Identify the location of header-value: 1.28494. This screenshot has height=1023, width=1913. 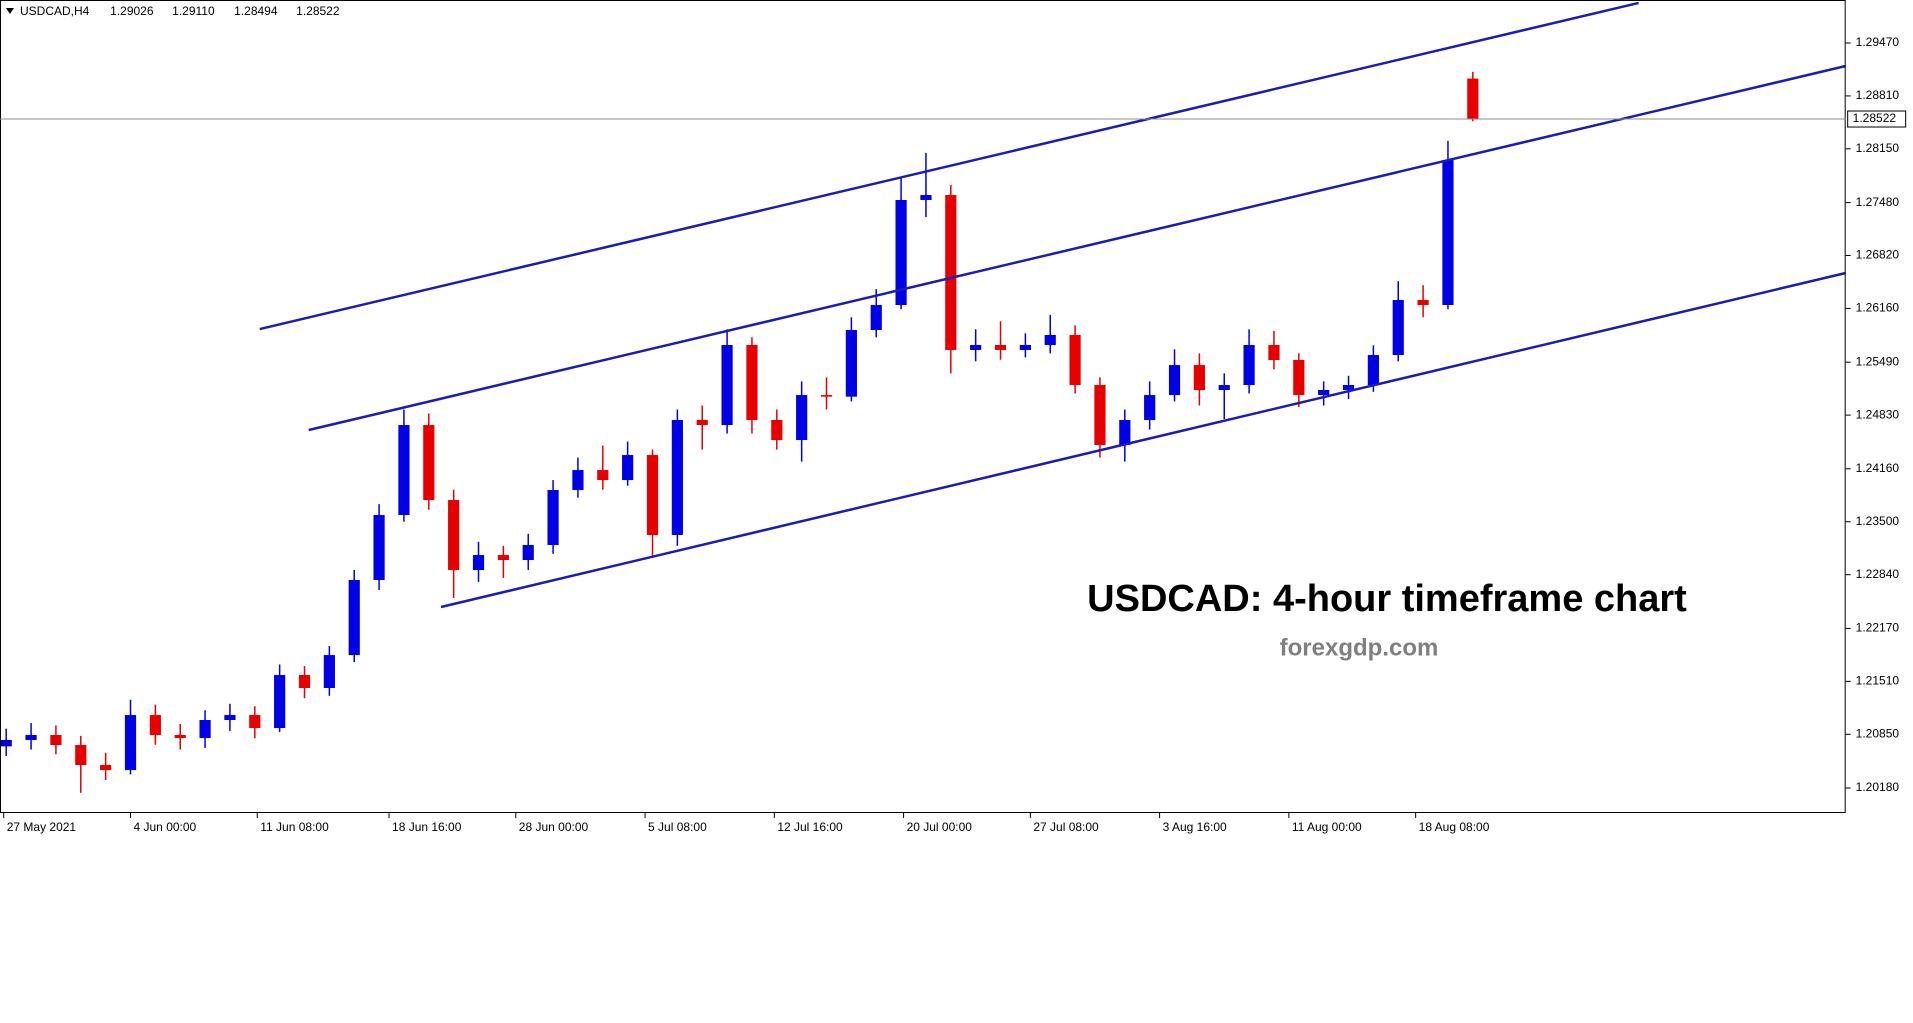
(256, 11).